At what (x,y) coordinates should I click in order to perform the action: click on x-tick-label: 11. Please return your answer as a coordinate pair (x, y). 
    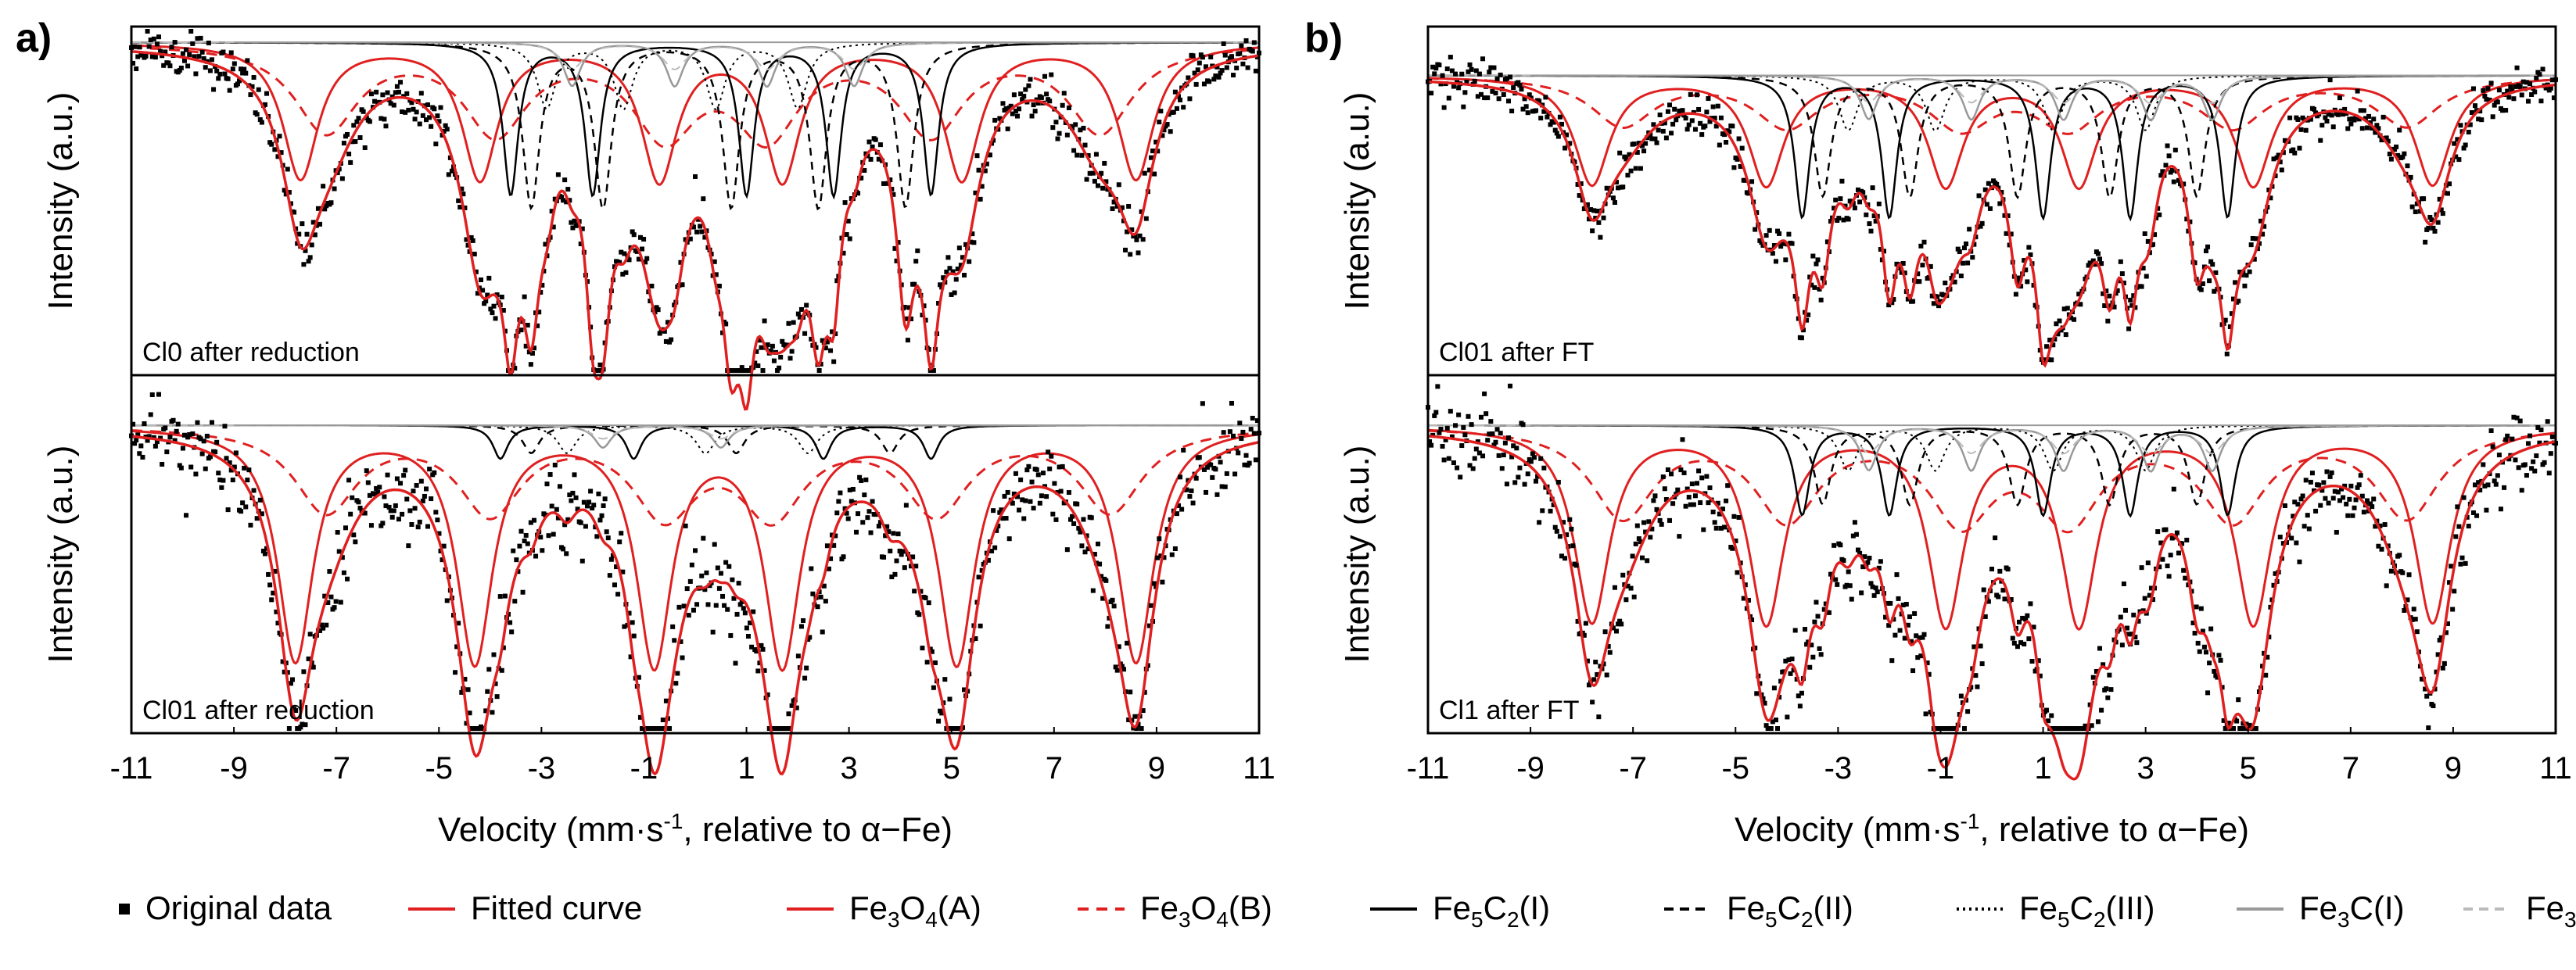
    Looking at the image, I should click on (2555, 768).